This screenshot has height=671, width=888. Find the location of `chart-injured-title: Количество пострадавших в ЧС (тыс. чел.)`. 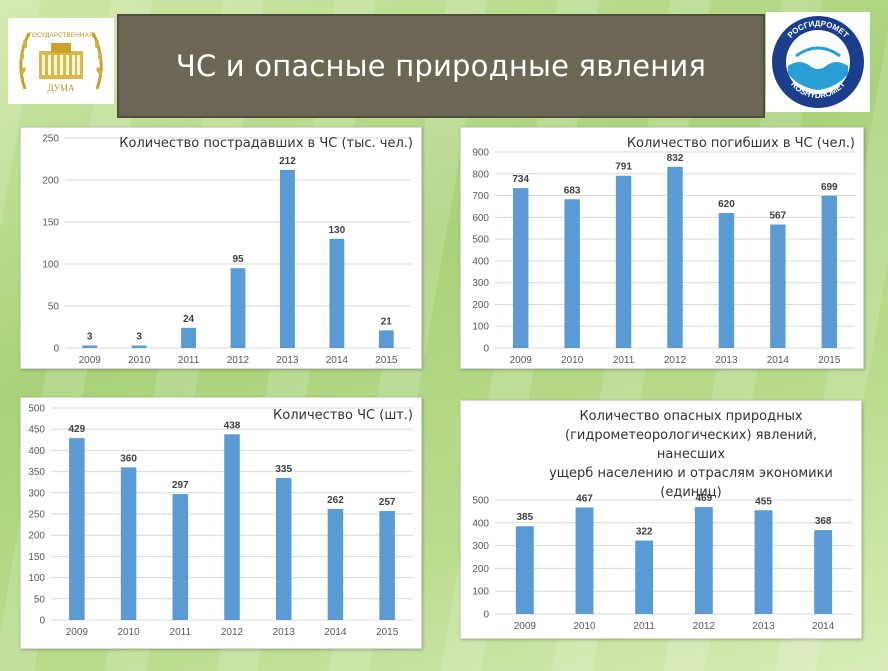

chart-injured-title: Количество пострадавших в ЧС (тыс. чел.) is located at coordinates (266, 143).